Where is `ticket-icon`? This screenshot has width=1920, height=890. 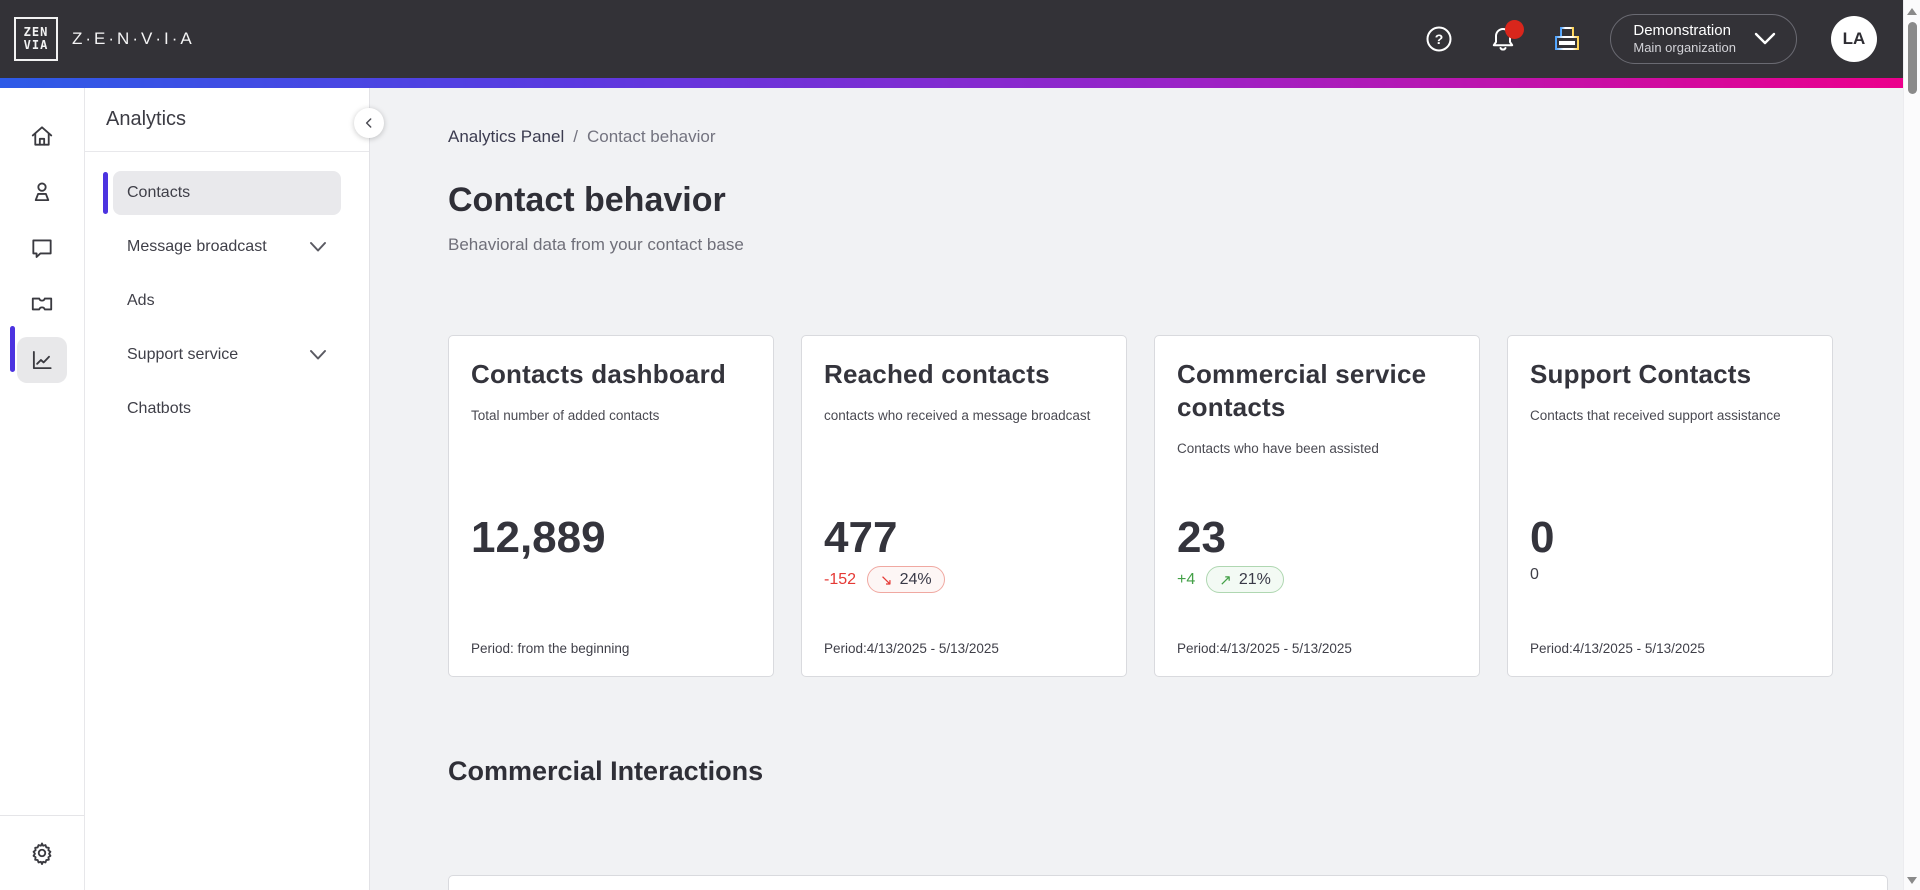 ticket-icon is located at coordinates (42, 304).